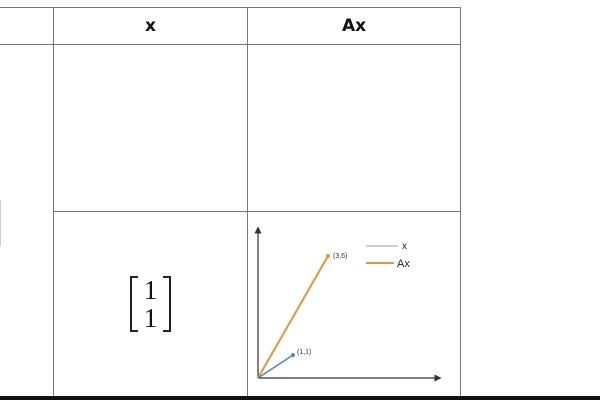 This screenshot has height=401, width=600. I want to click on row-divider, so click(257, 211).